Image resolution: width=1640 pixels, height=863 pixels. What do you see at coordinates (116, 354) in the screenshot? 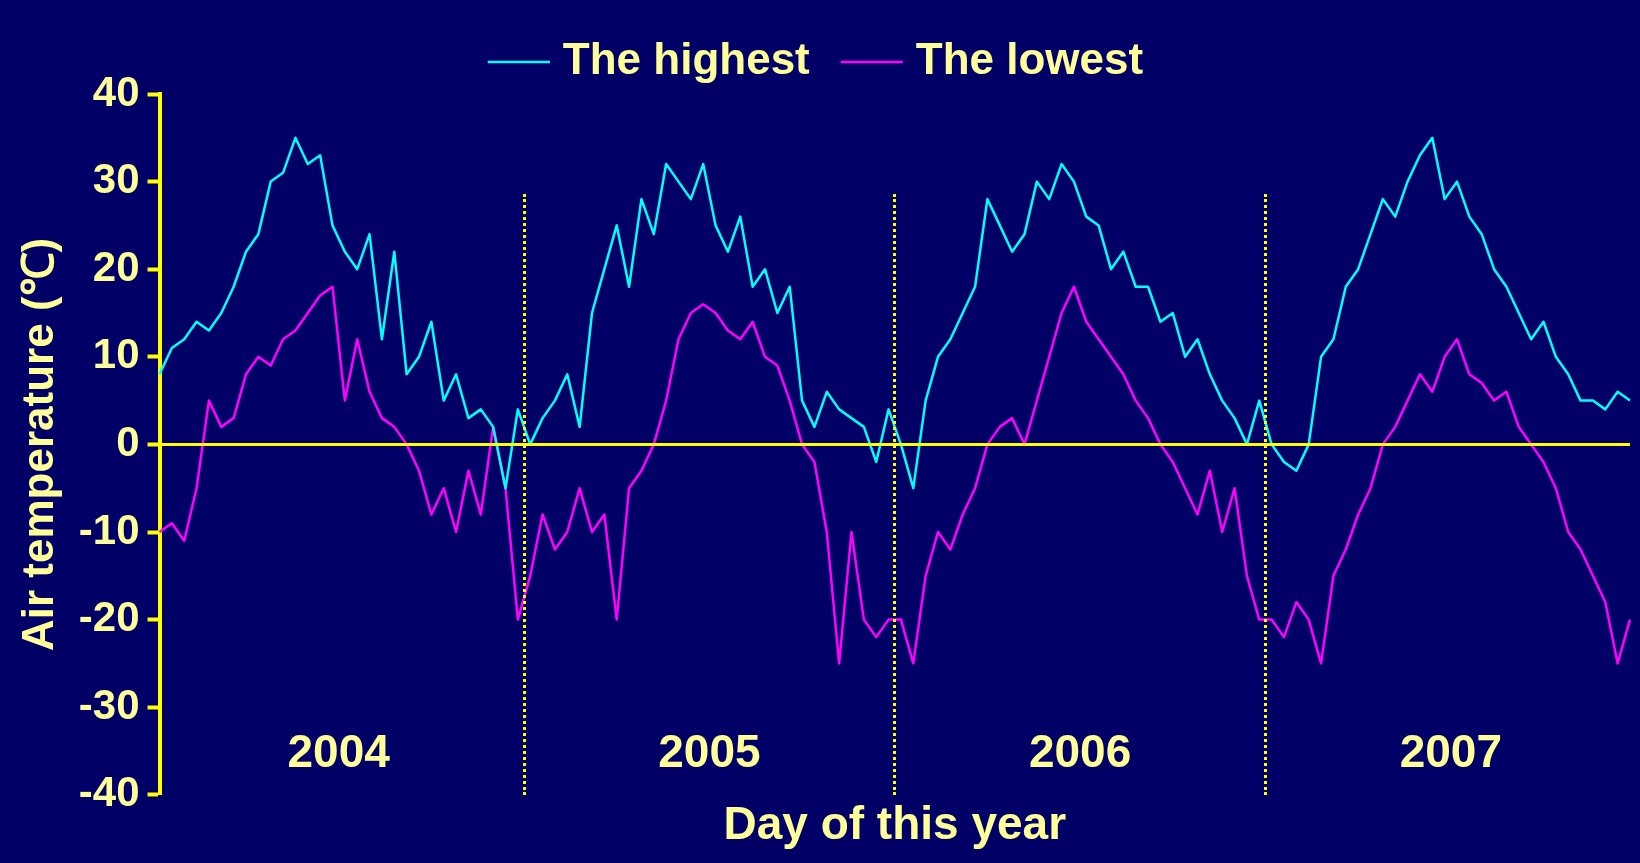
I see `y-tick-label: 10` at bounding box center [116, 354].